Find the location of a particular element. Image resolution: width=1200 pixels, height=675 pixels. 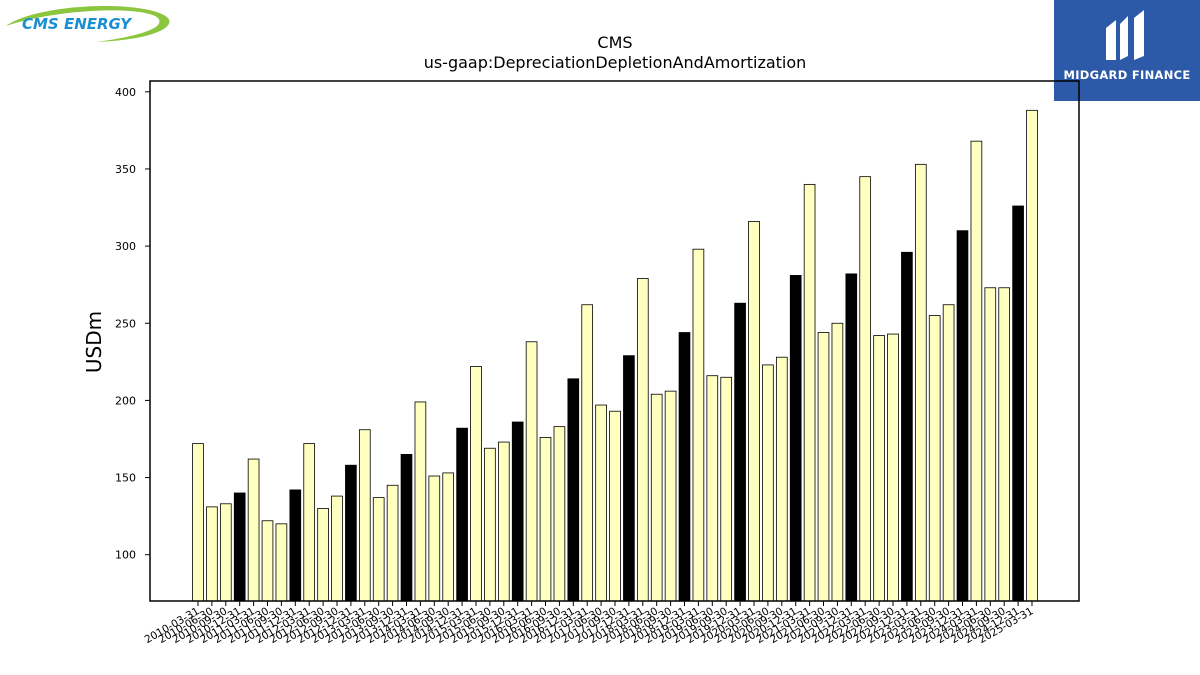

logo-swoosh is located at coordinates (88, 24).